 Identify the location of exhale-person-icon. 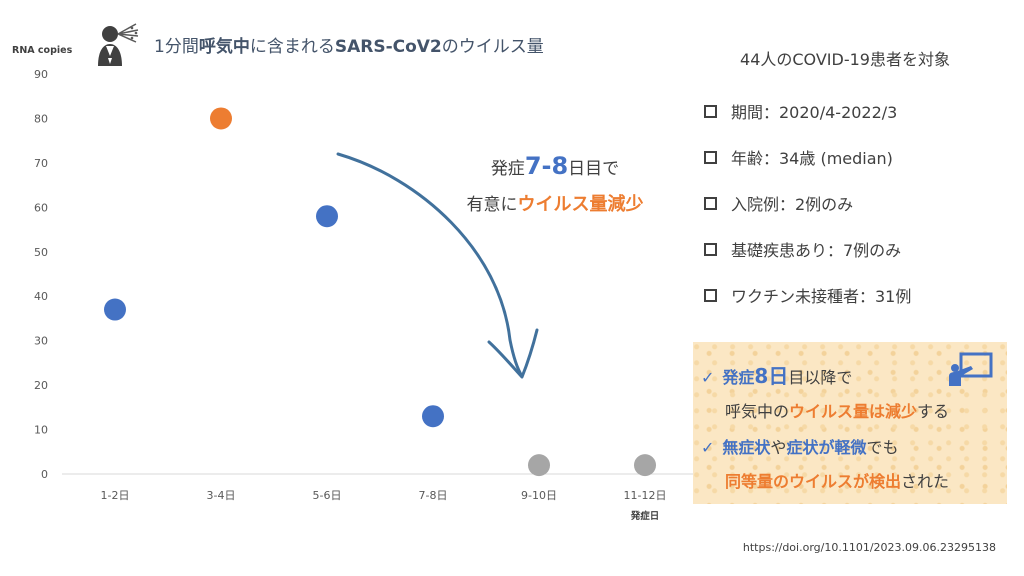
(118, 44).